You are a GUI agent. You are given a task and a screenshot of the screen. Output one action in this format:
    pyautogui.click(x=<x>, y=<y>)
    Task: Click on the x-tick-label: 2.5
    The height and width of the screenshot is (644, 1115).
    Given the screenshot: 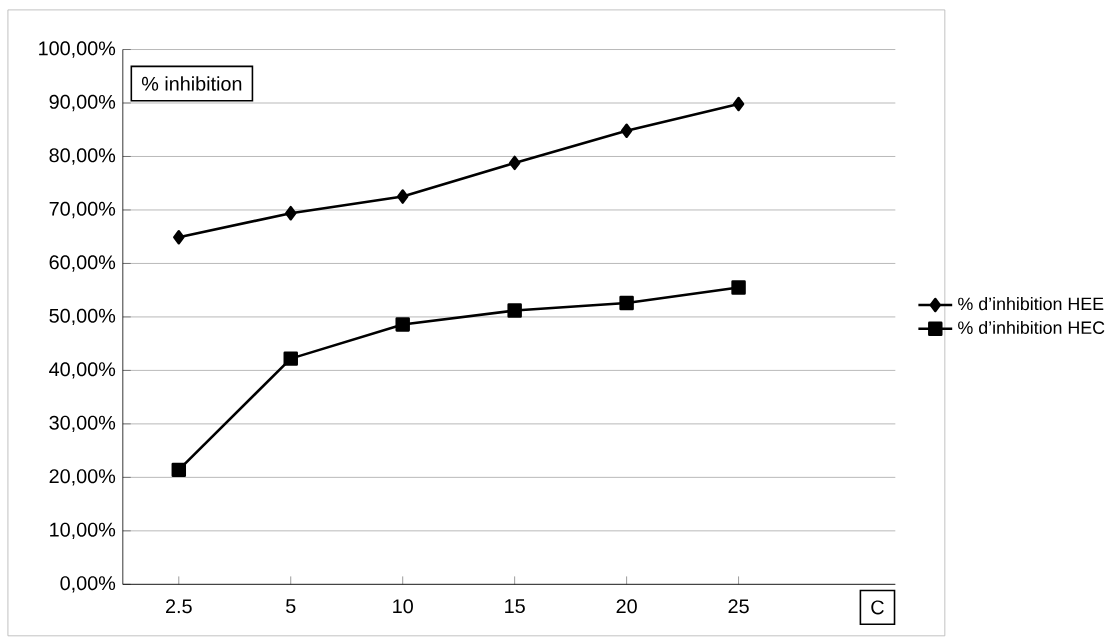 What is the action you would take?
    pyautogui.click(x=179, y=606)
    